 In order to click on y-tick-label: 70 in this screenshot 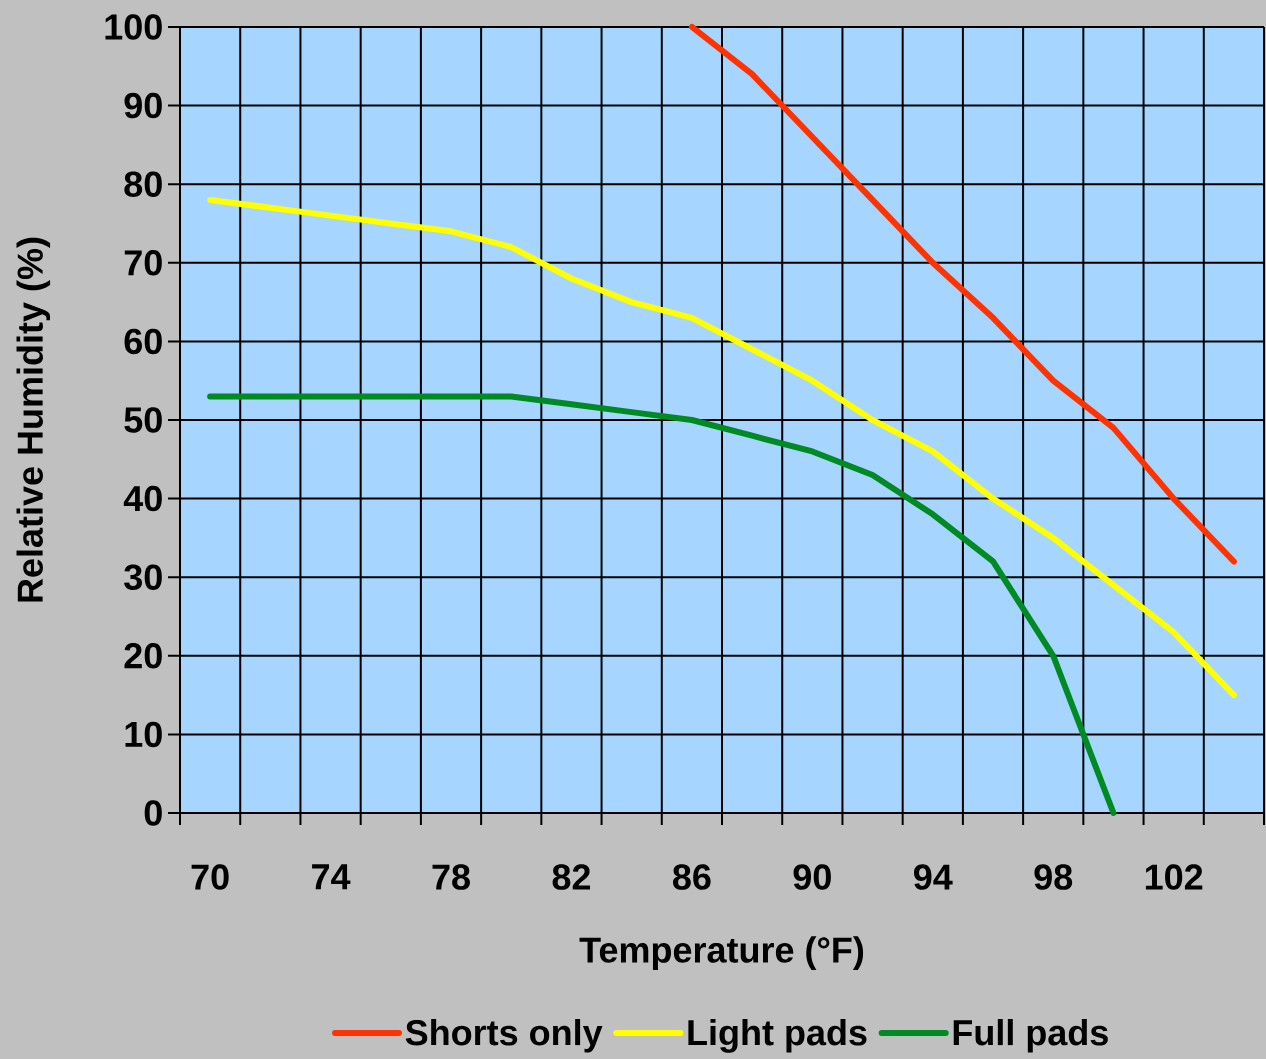, I will do `click(143, 263)`.